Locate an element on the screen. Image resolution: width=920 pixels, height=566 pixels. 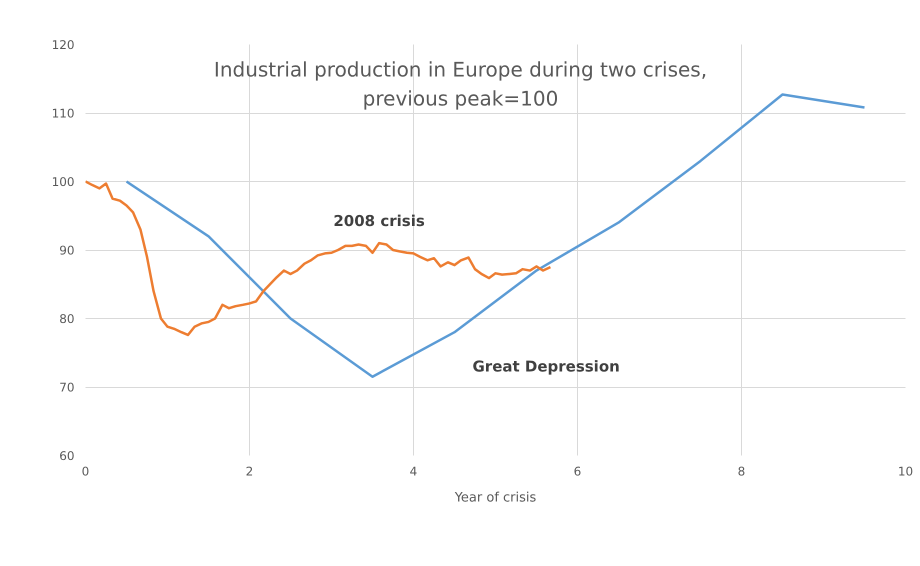
y-tick-label: 70 is located at coordinates (67, 387).